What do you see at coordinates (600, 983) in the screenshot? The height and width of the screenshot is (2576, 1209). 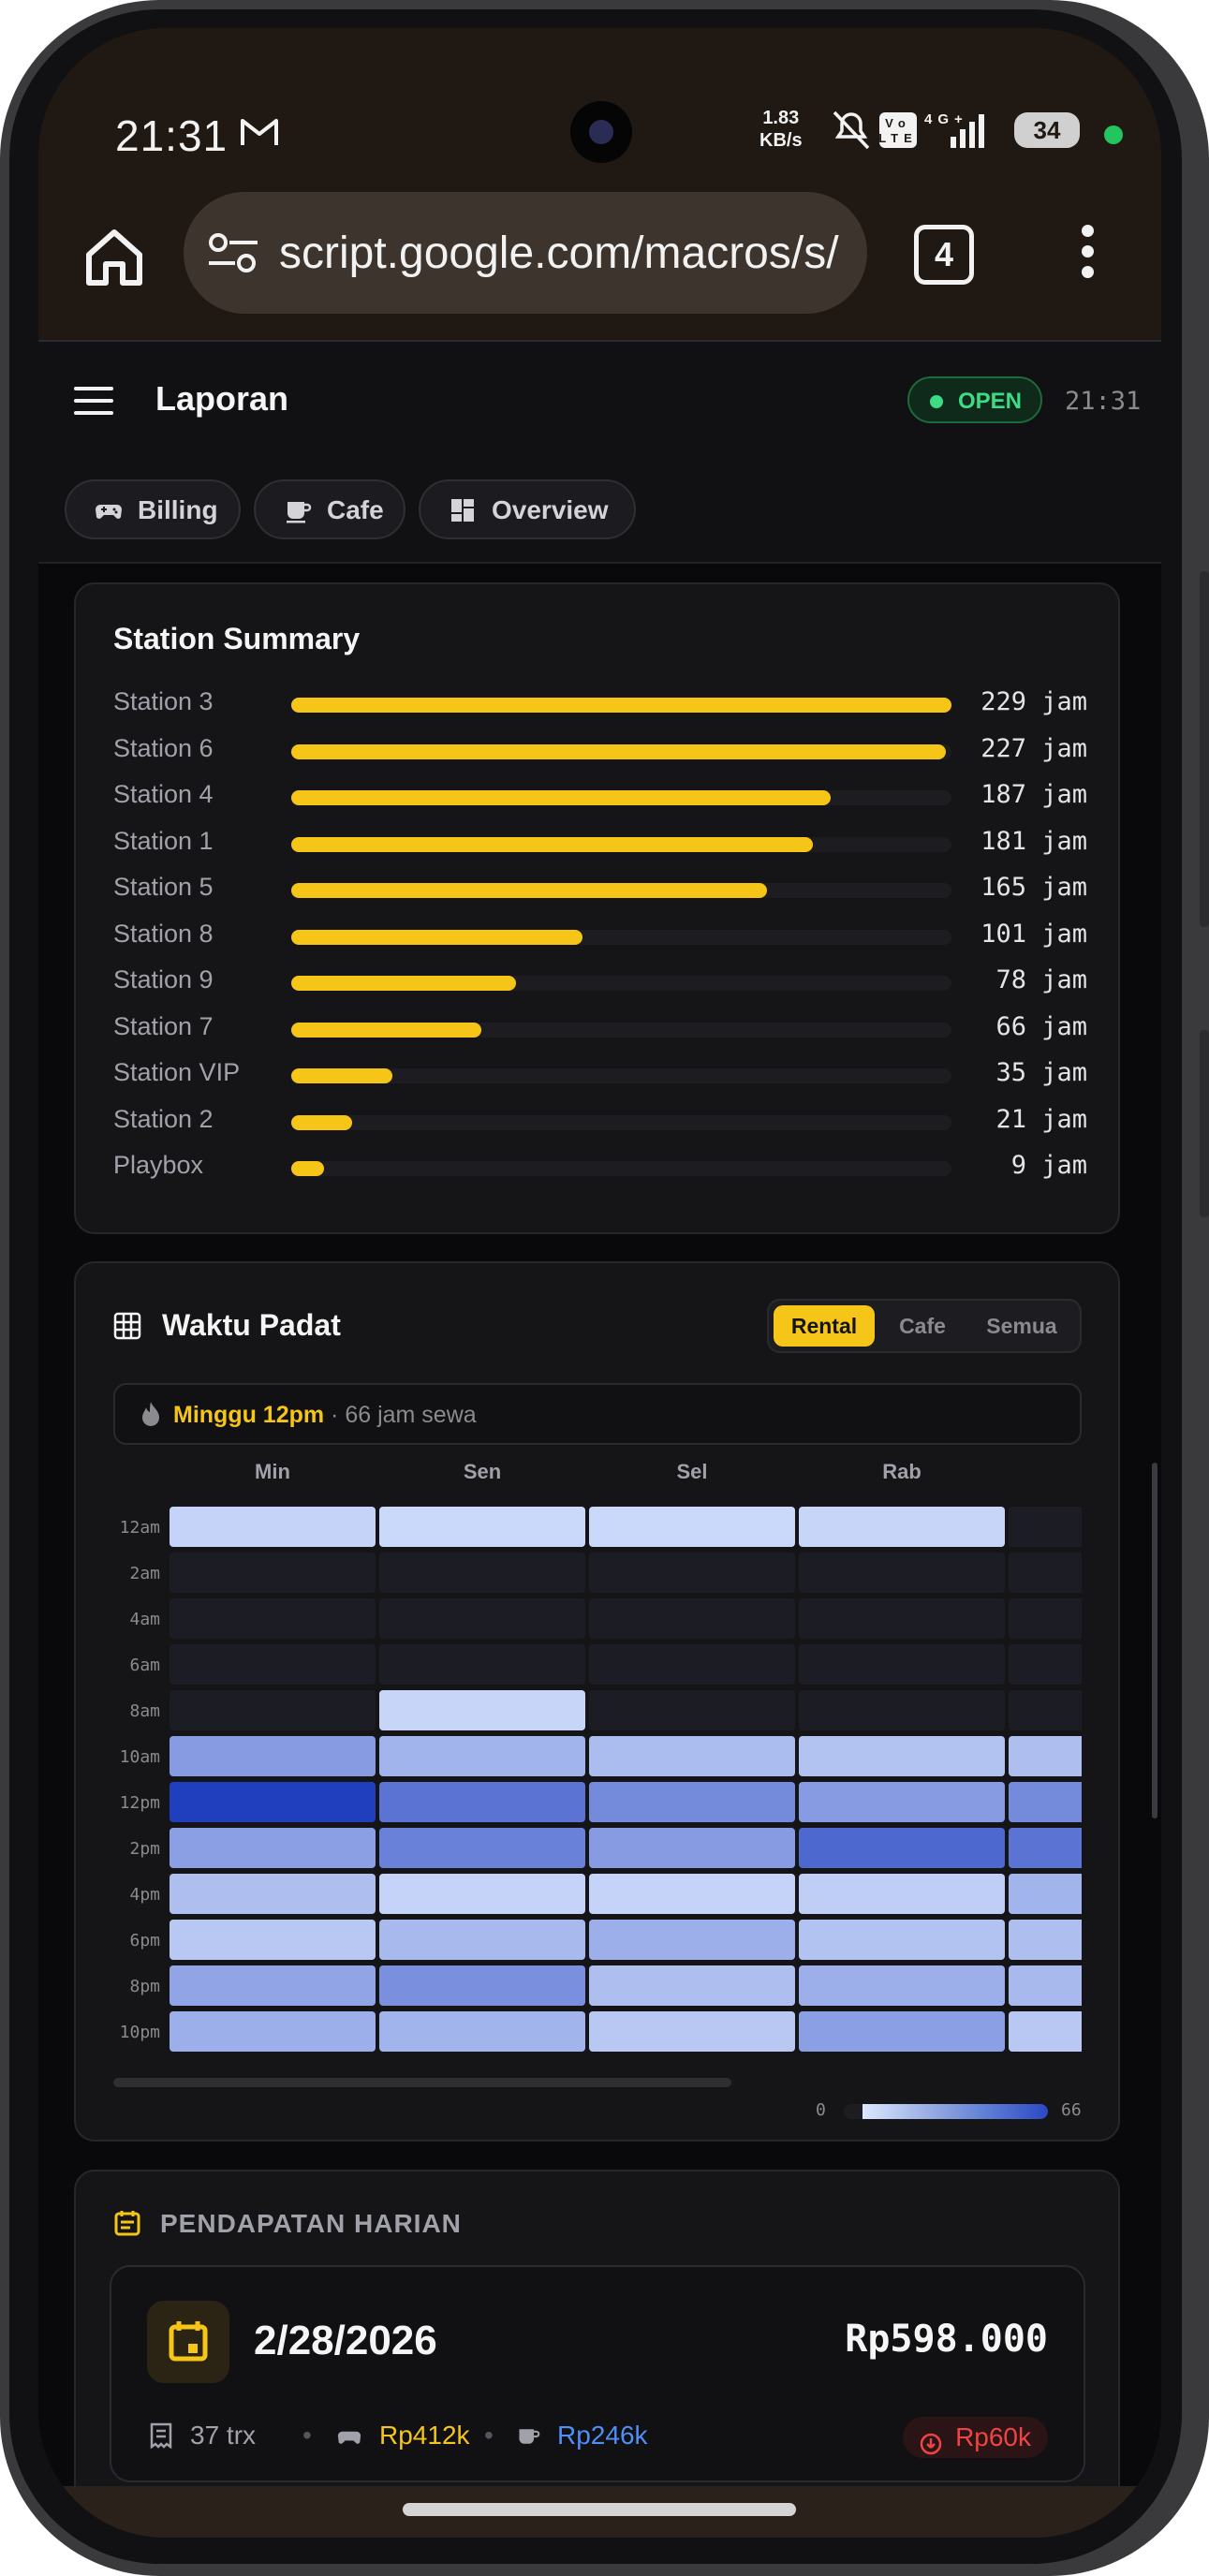 I see `station-row: Station 9 78 jam` at bounding box center [600, 983].